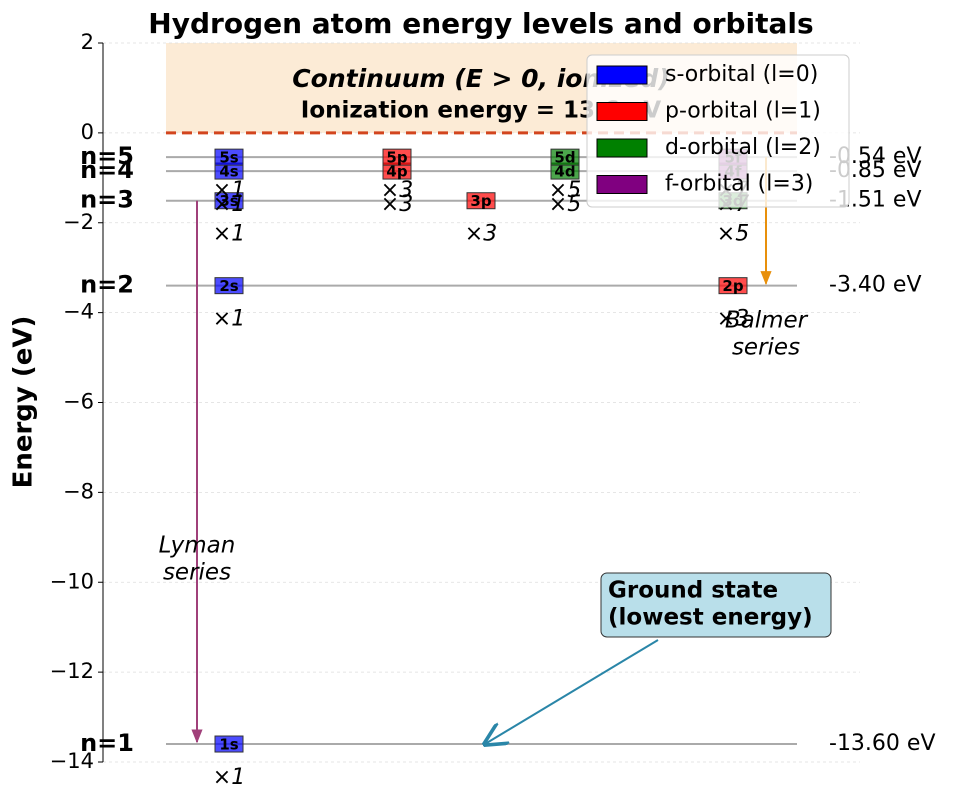 The width and height of the screenshot is (960, 800). What do you see at coordinates (739, 184) in the screenshot?
I see `legend-label: f-orbital (l=3)` at bounding box center [739, 184].